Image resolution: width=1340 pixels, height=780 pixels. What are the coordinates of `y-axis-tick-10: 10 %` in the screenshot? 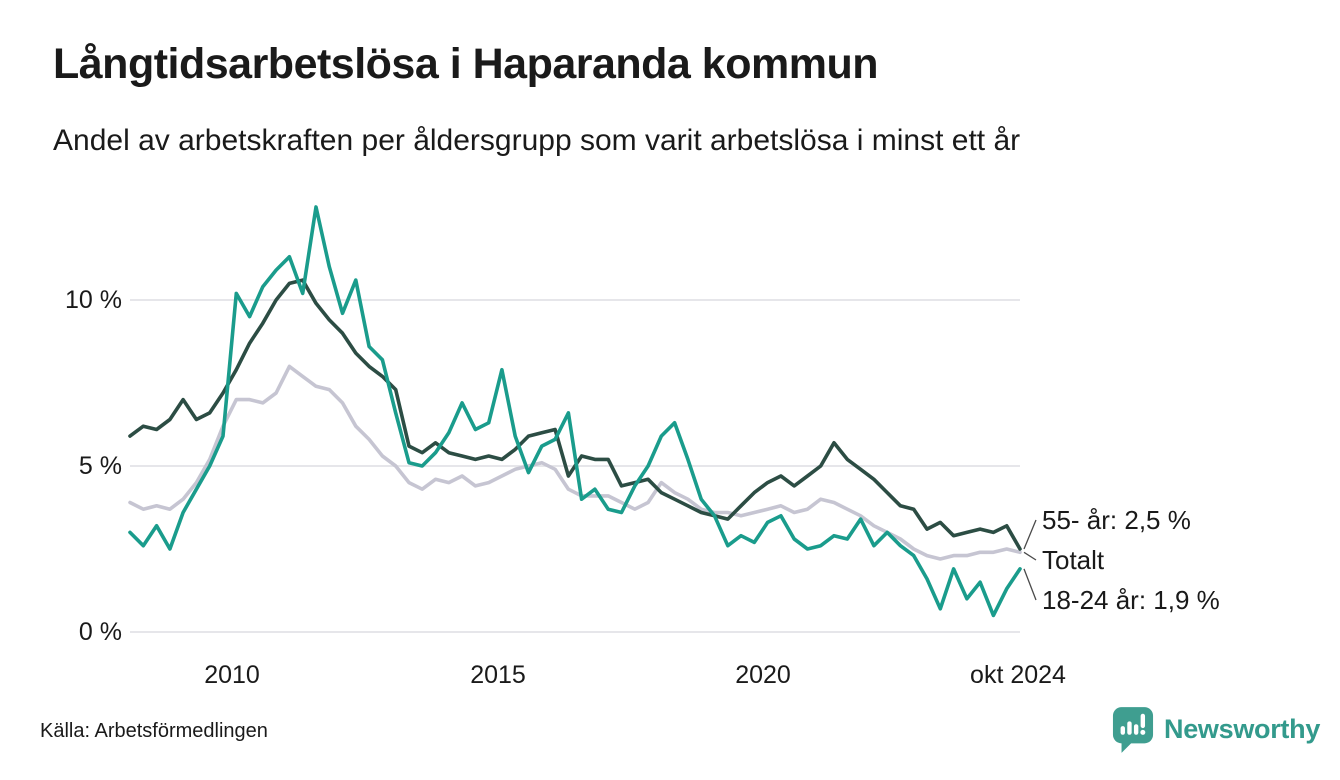 It's located at (93, 300).